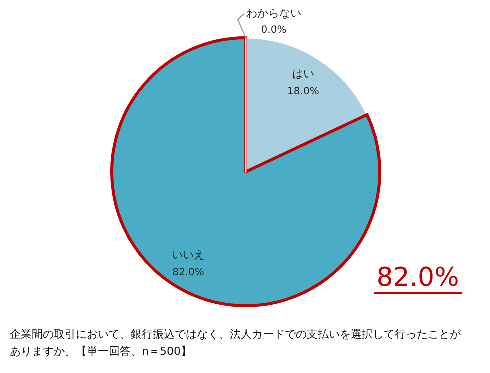 Image resolution: width=490 pixels, height=373 pixels. I want to click on data-label: 18.0%, so click(304, 92).